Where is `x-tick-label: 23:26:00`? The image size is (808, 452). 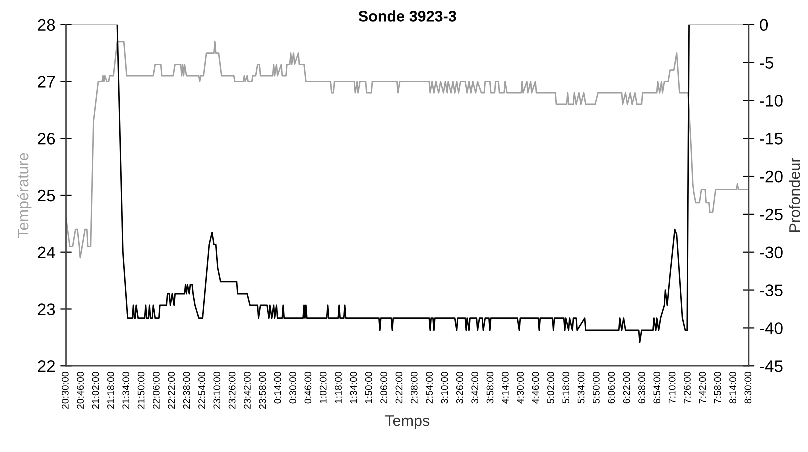 x-tick-label: 23:26:00 is located at coordinates (232, 391).